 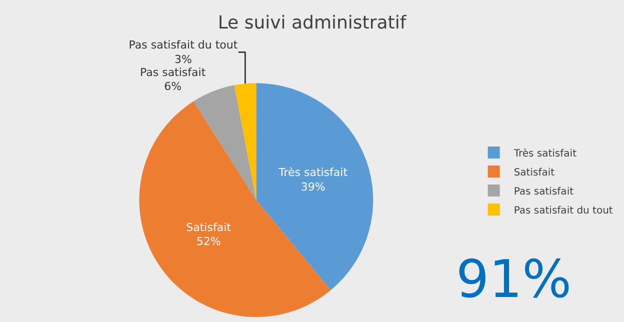 What do you see at coordinates (514, 280) in the screenshot?
I see `text: 91%` at bounding box center [514, 280].